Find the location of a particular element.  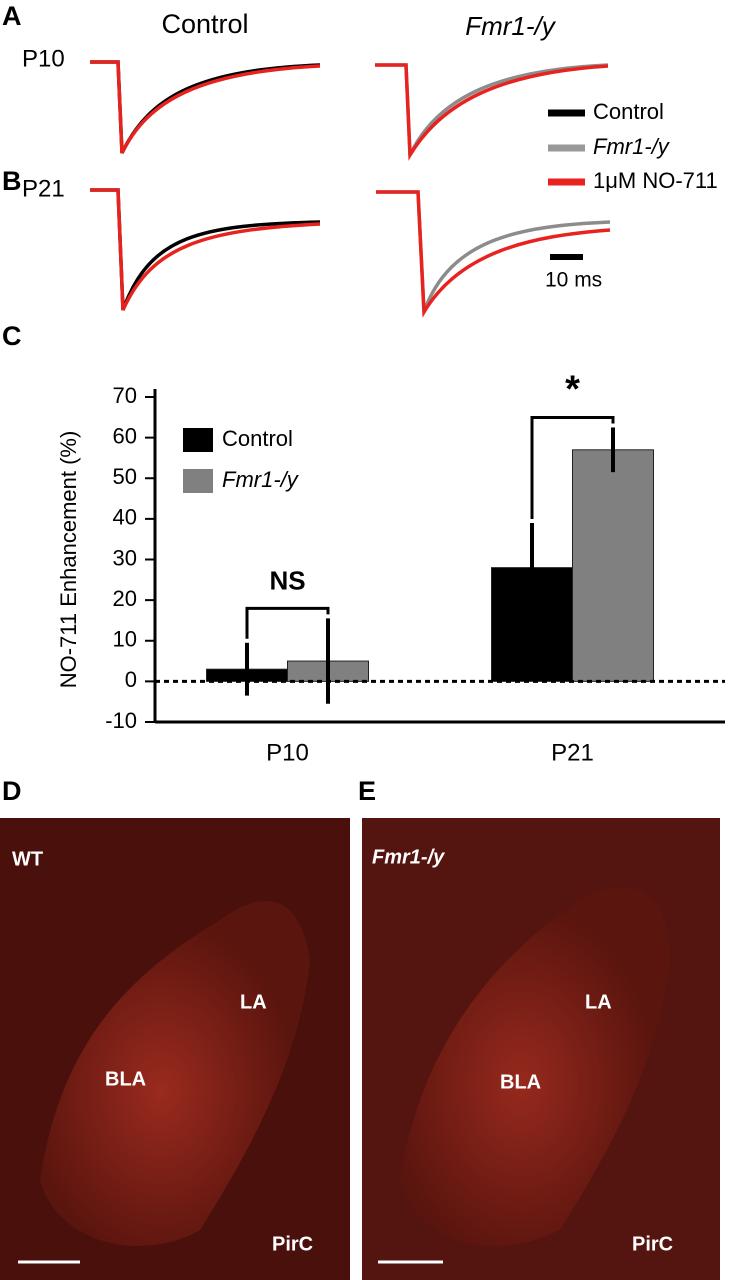

y-axis-label: NO-711 Enhancement (%) is located at coordinates (68, 560).